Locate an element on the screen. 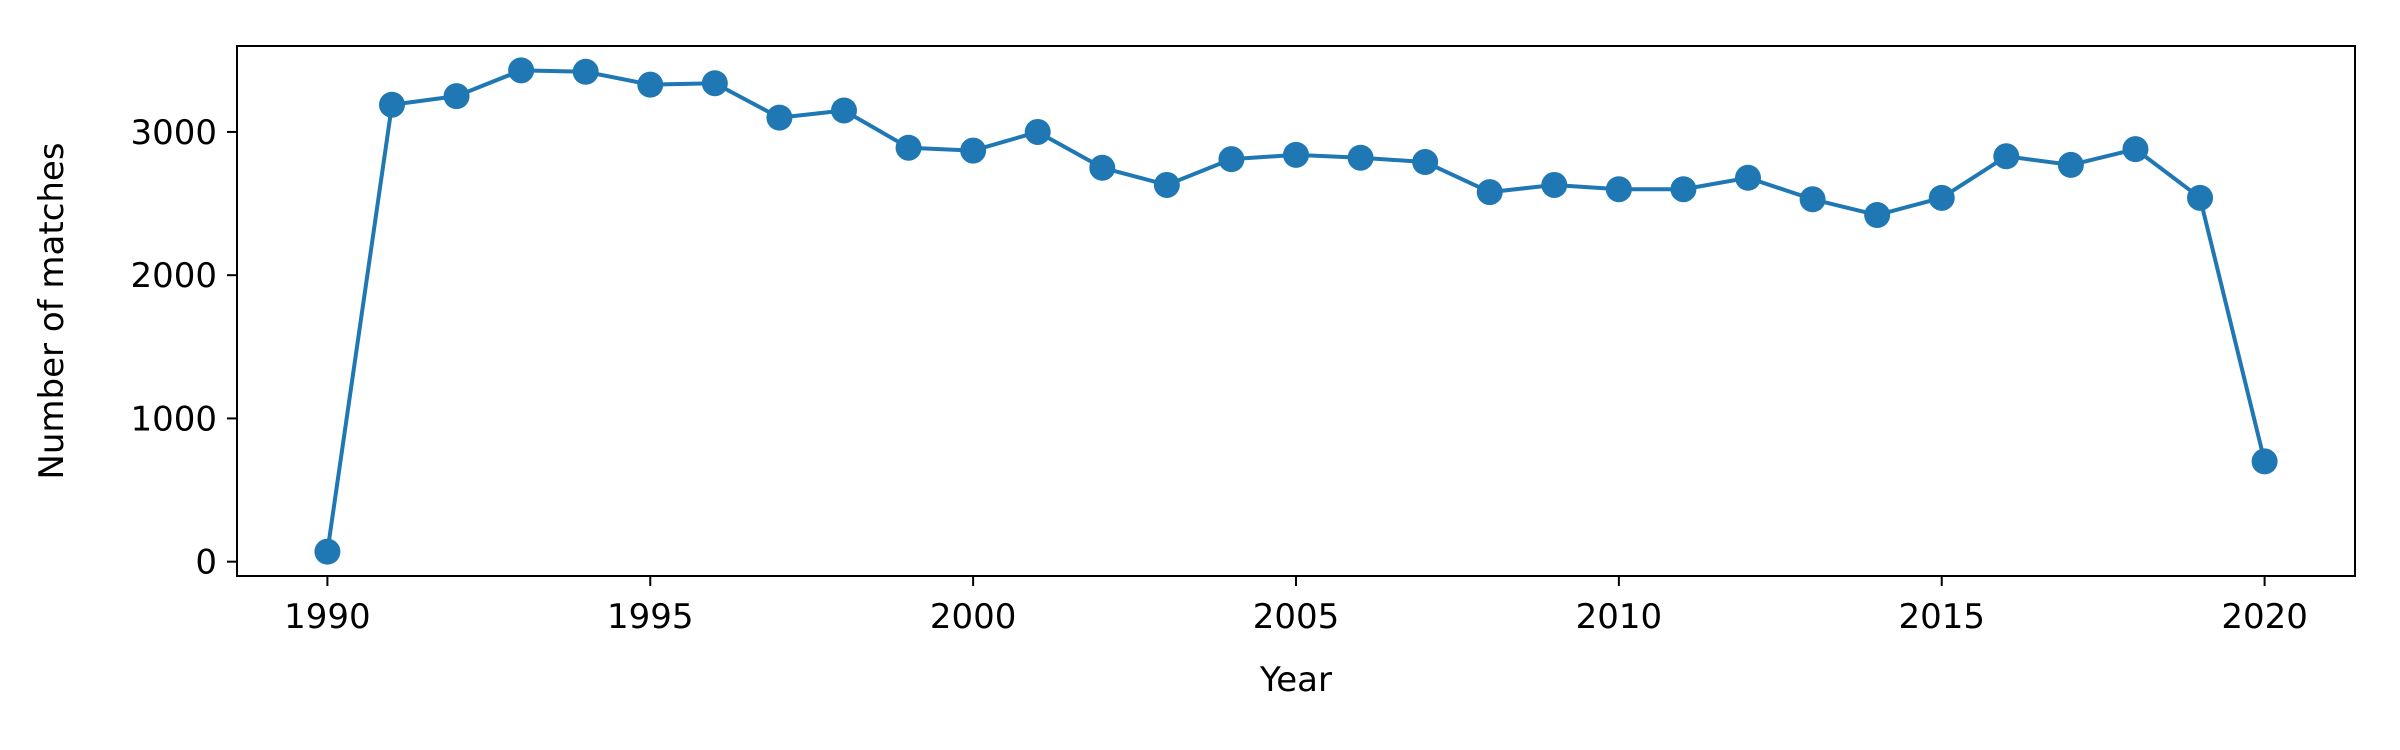  y-tick-label: 3000 is located at coordinates (173, 133).